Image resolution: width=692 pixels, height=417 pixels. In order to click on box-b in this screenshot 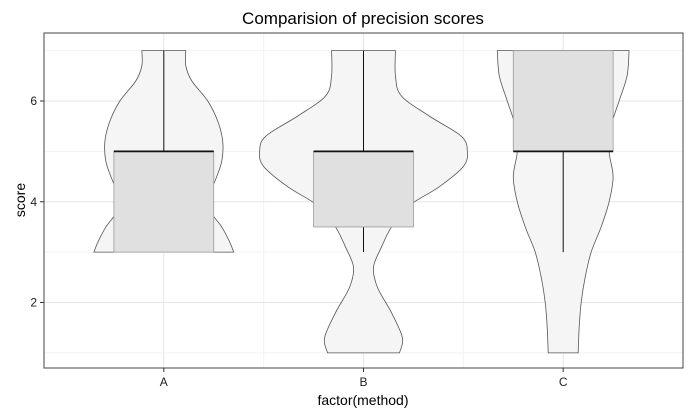, I will do `click(363, 189)`.